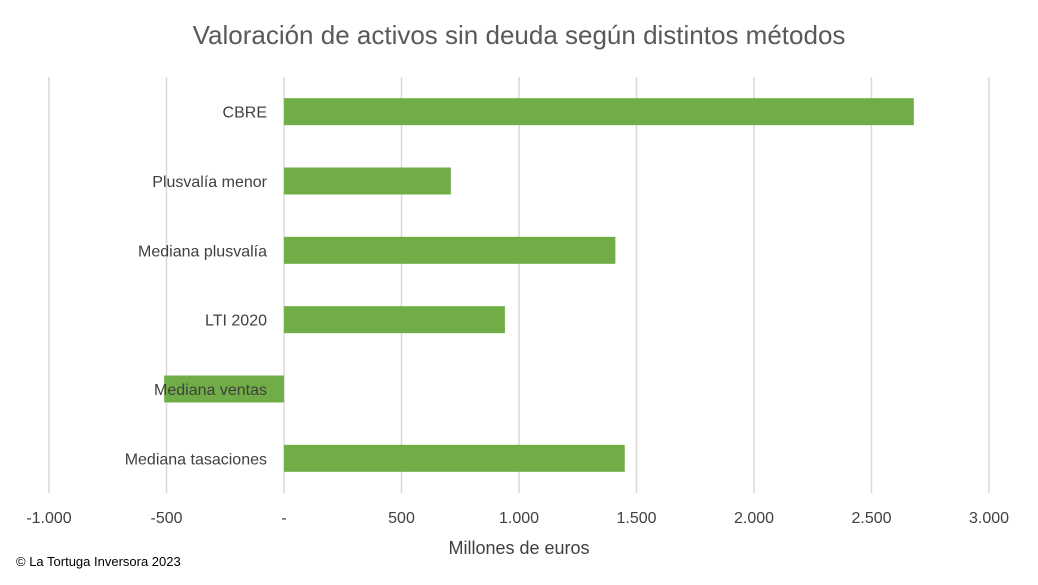  I want to click on x-tick-label: 1.000, so click(519, 518).